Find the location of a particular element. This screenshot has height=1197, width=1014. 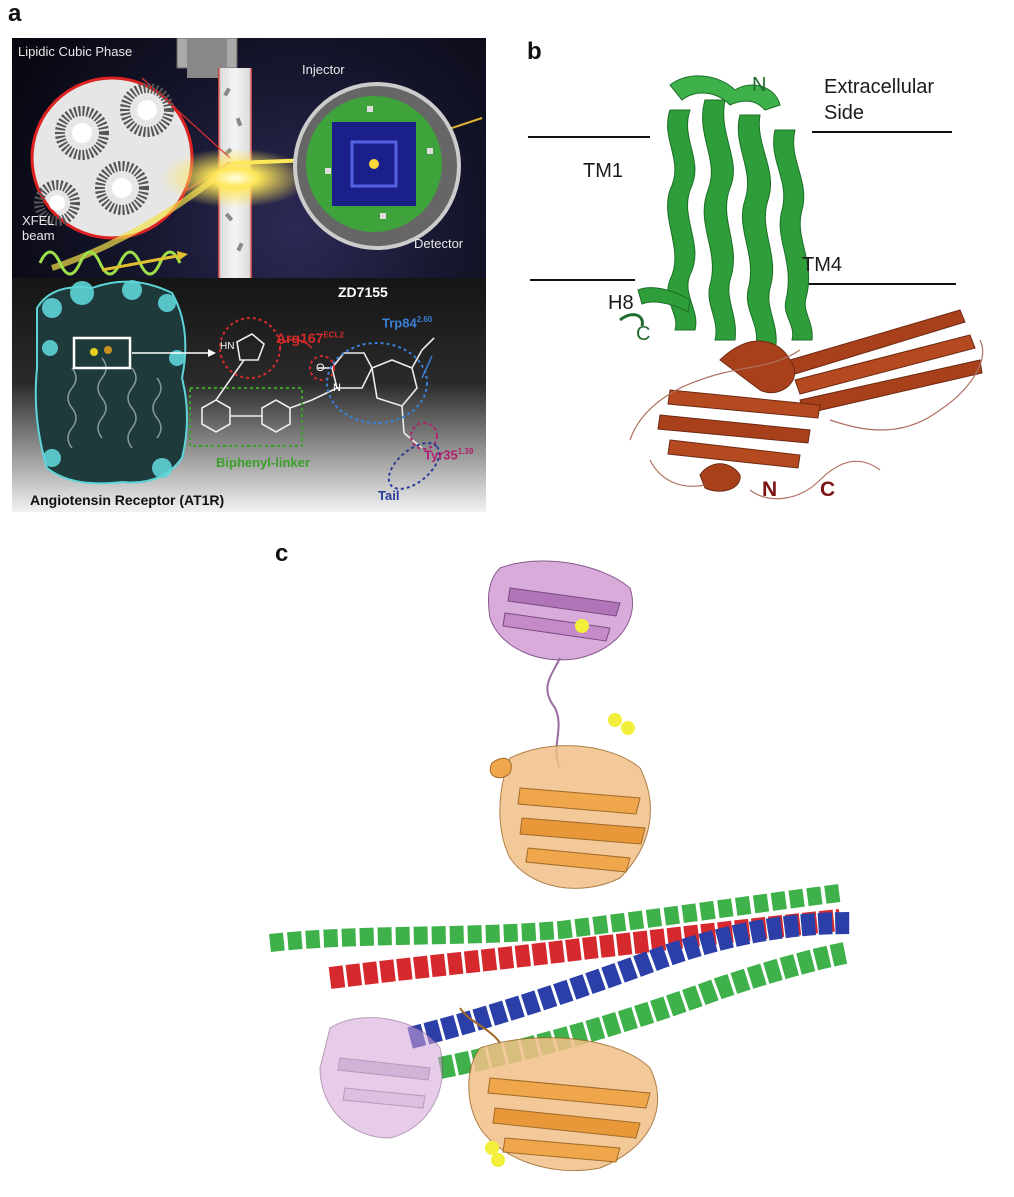

tyr35-label: Tyr351.39 is located at coordinates (448, 454).